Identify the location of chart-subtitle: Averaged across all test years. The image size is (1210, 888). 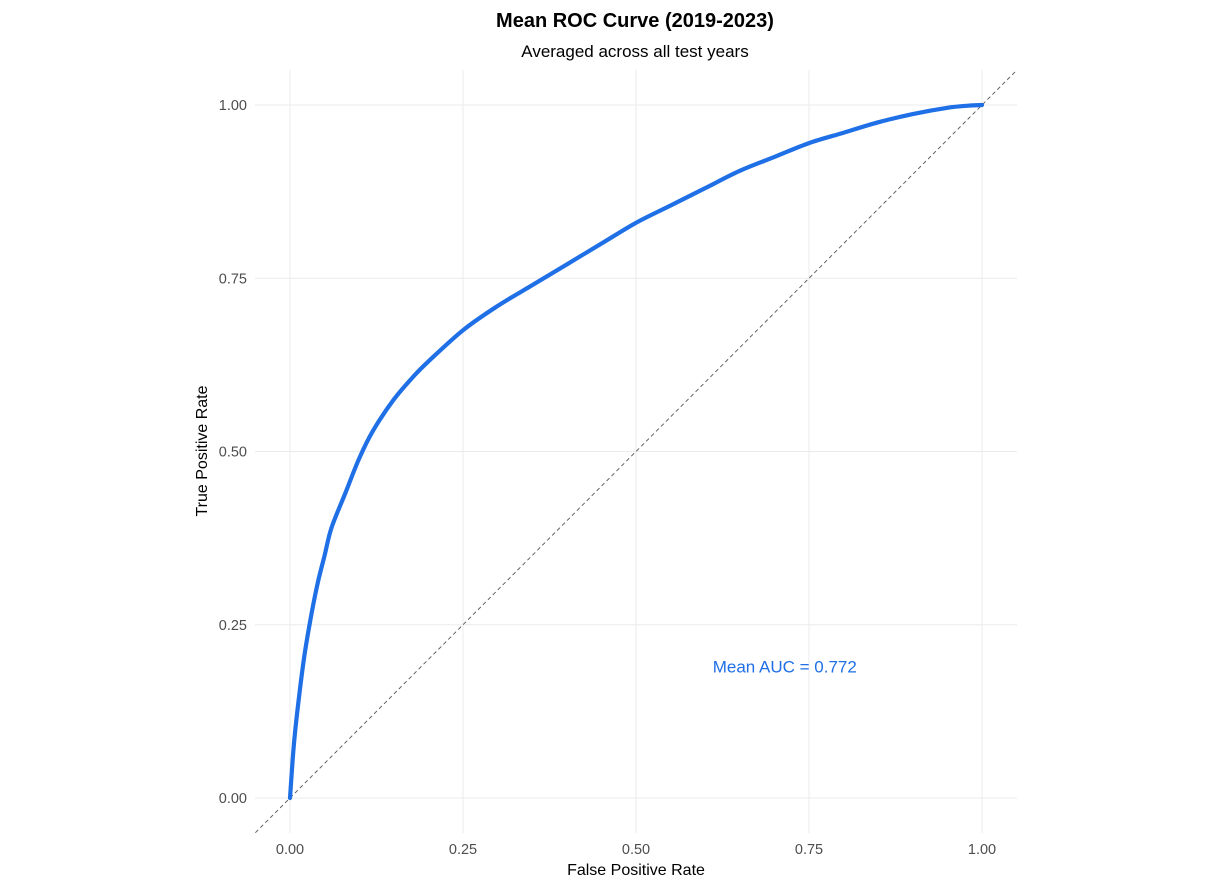
(634, 51).